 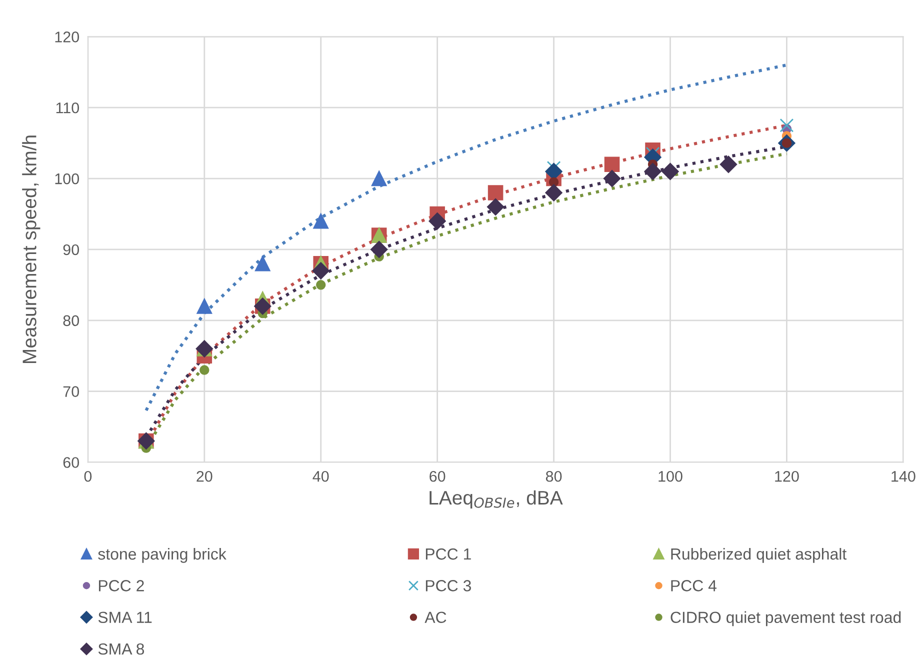 What do you see at coordinates (320, 476) in the screenshot?
I see `x-tick-label: 40` at bounding box center [320, 476].